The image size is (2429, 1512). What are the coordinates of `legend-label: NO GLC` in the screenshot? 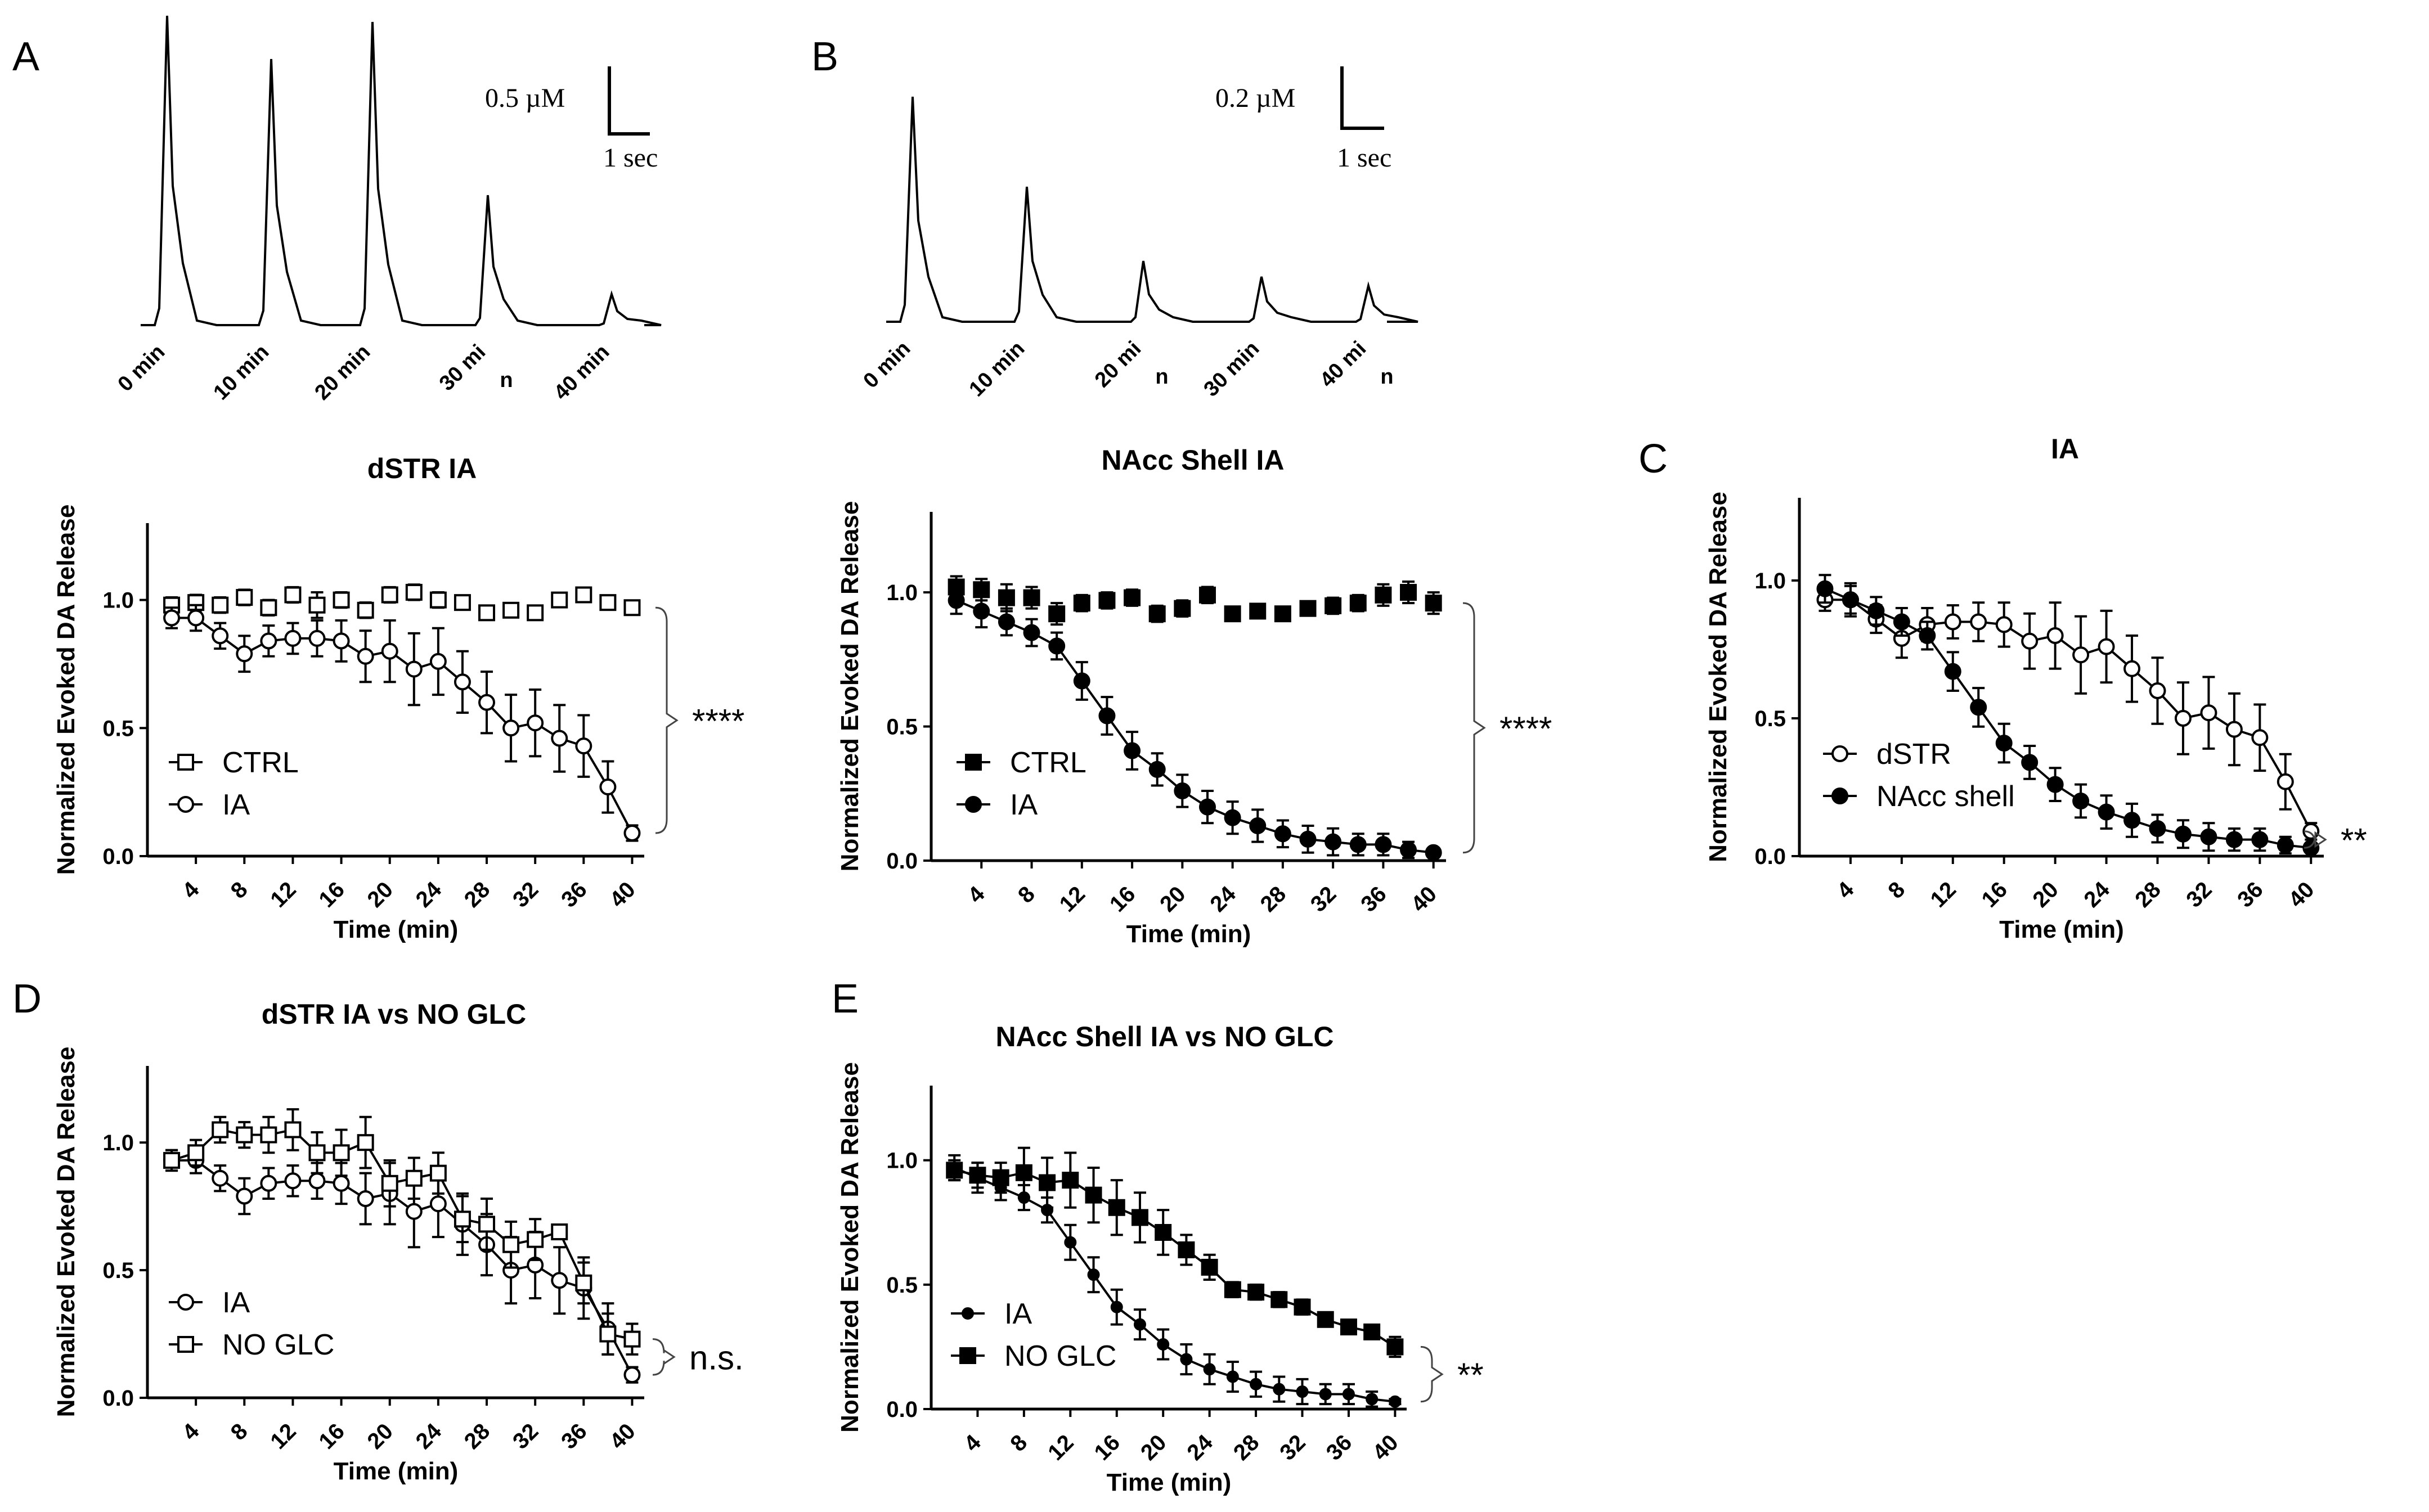 It's located at (1060, 1356).